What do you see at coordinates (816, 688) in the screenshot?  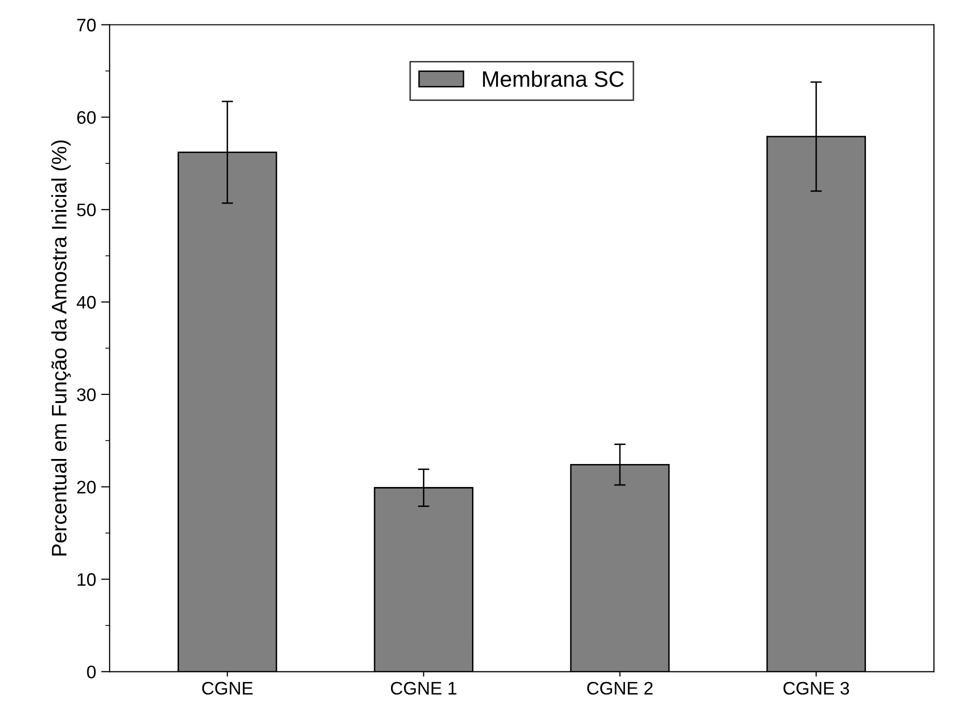 I see `x-tick-label: CGNE 3` at bounding box center [816, 688].